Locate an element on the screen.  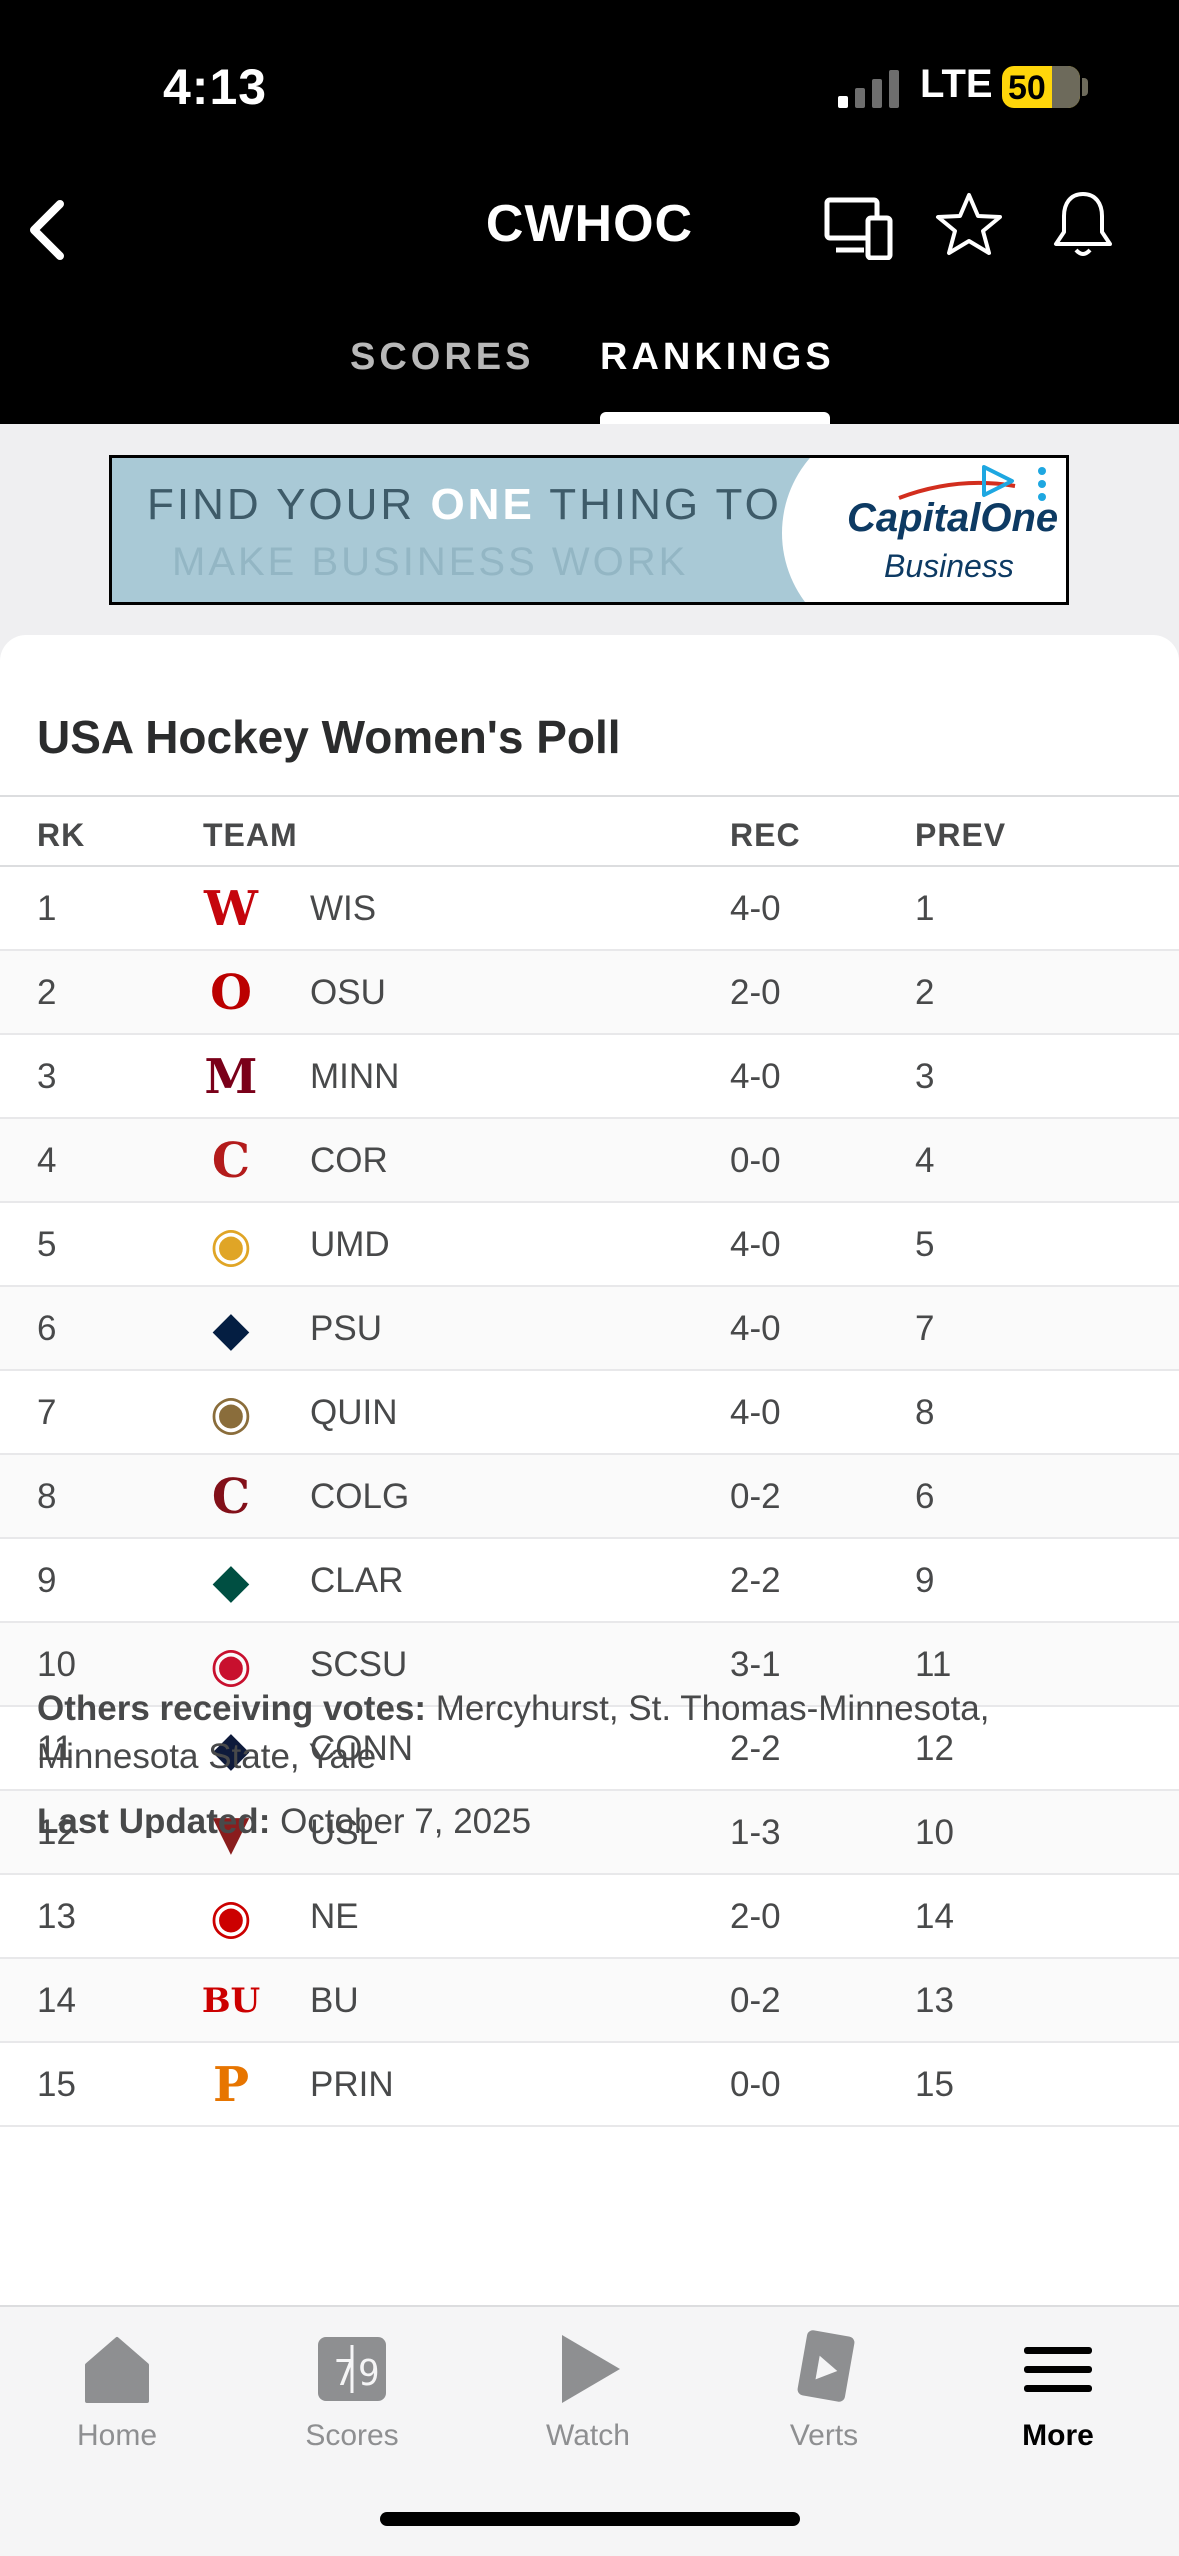
adchoices-icon is located at coordinates (998, 481).